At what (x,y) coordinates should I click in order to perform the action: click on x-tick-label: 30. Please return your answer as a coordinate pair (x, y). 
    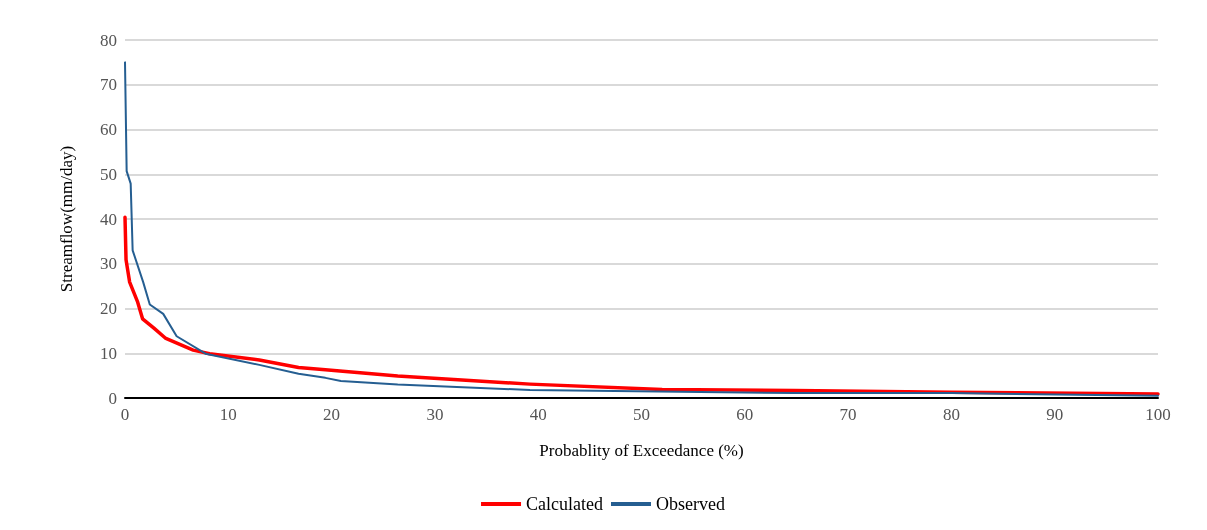
    Looking at the image, I should click on (435, 414).